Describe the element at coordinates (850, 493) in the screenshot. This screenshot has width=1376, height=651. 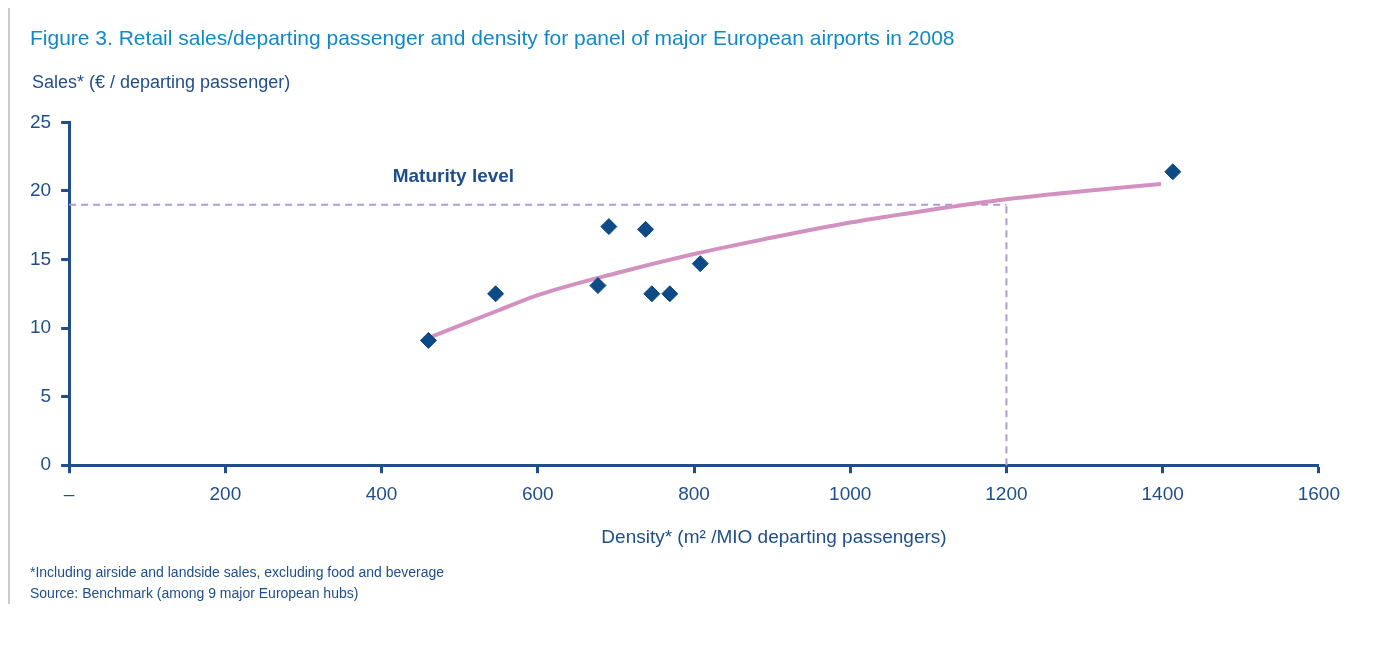
I see `x-tick-label: 1000` at that location.